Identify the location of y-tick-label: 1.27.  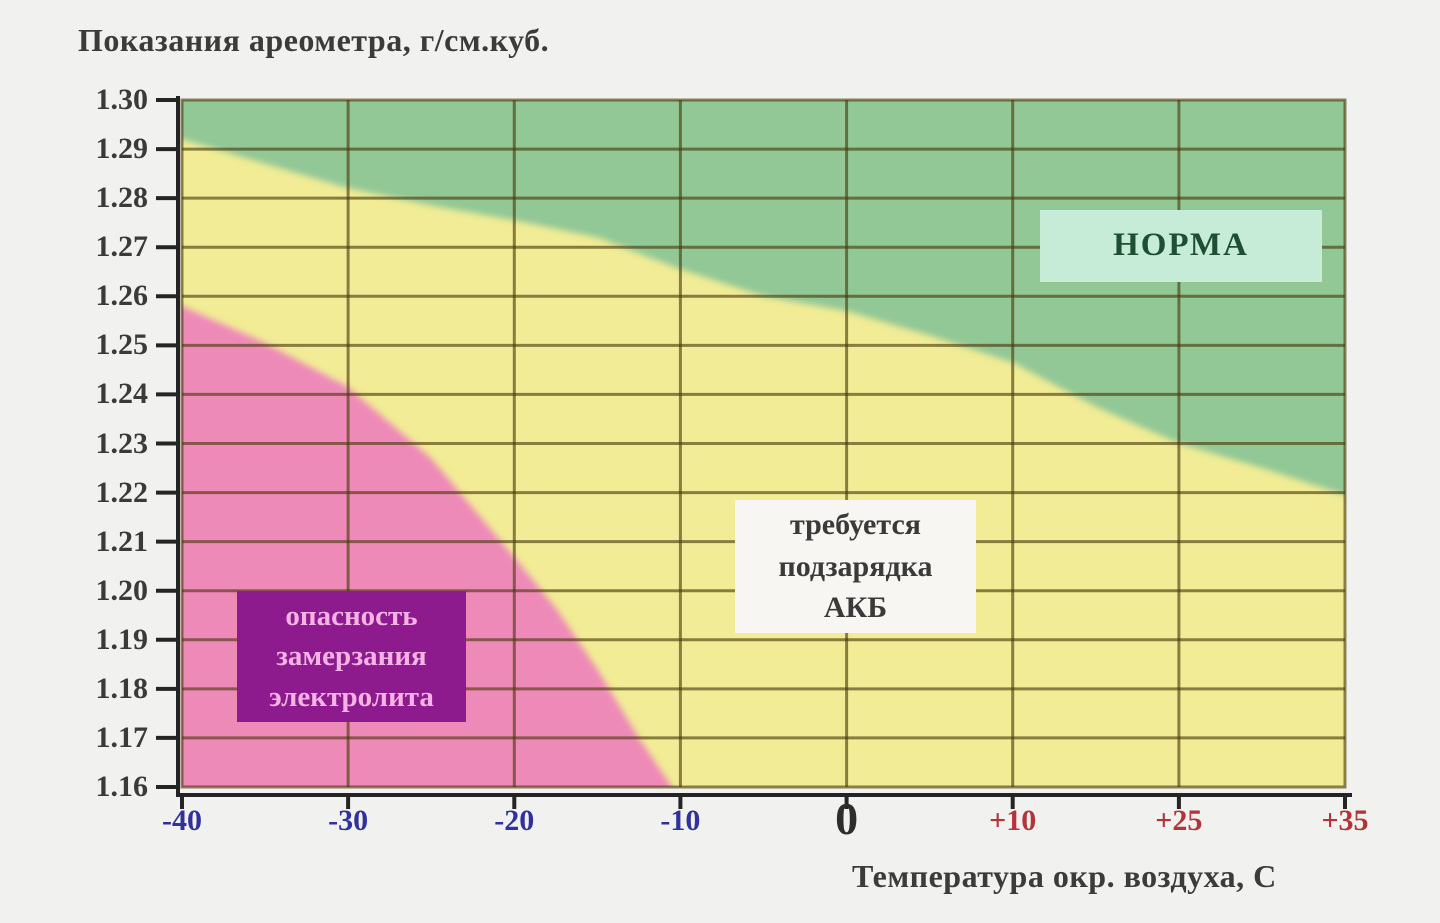
(122, 247).